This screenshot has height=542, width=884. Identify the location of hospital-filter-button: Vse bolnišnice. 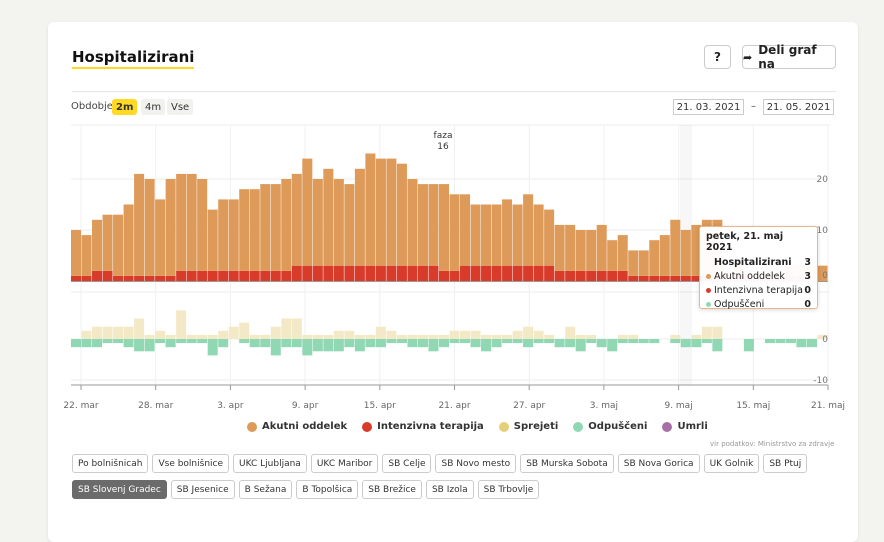
(191, 463).